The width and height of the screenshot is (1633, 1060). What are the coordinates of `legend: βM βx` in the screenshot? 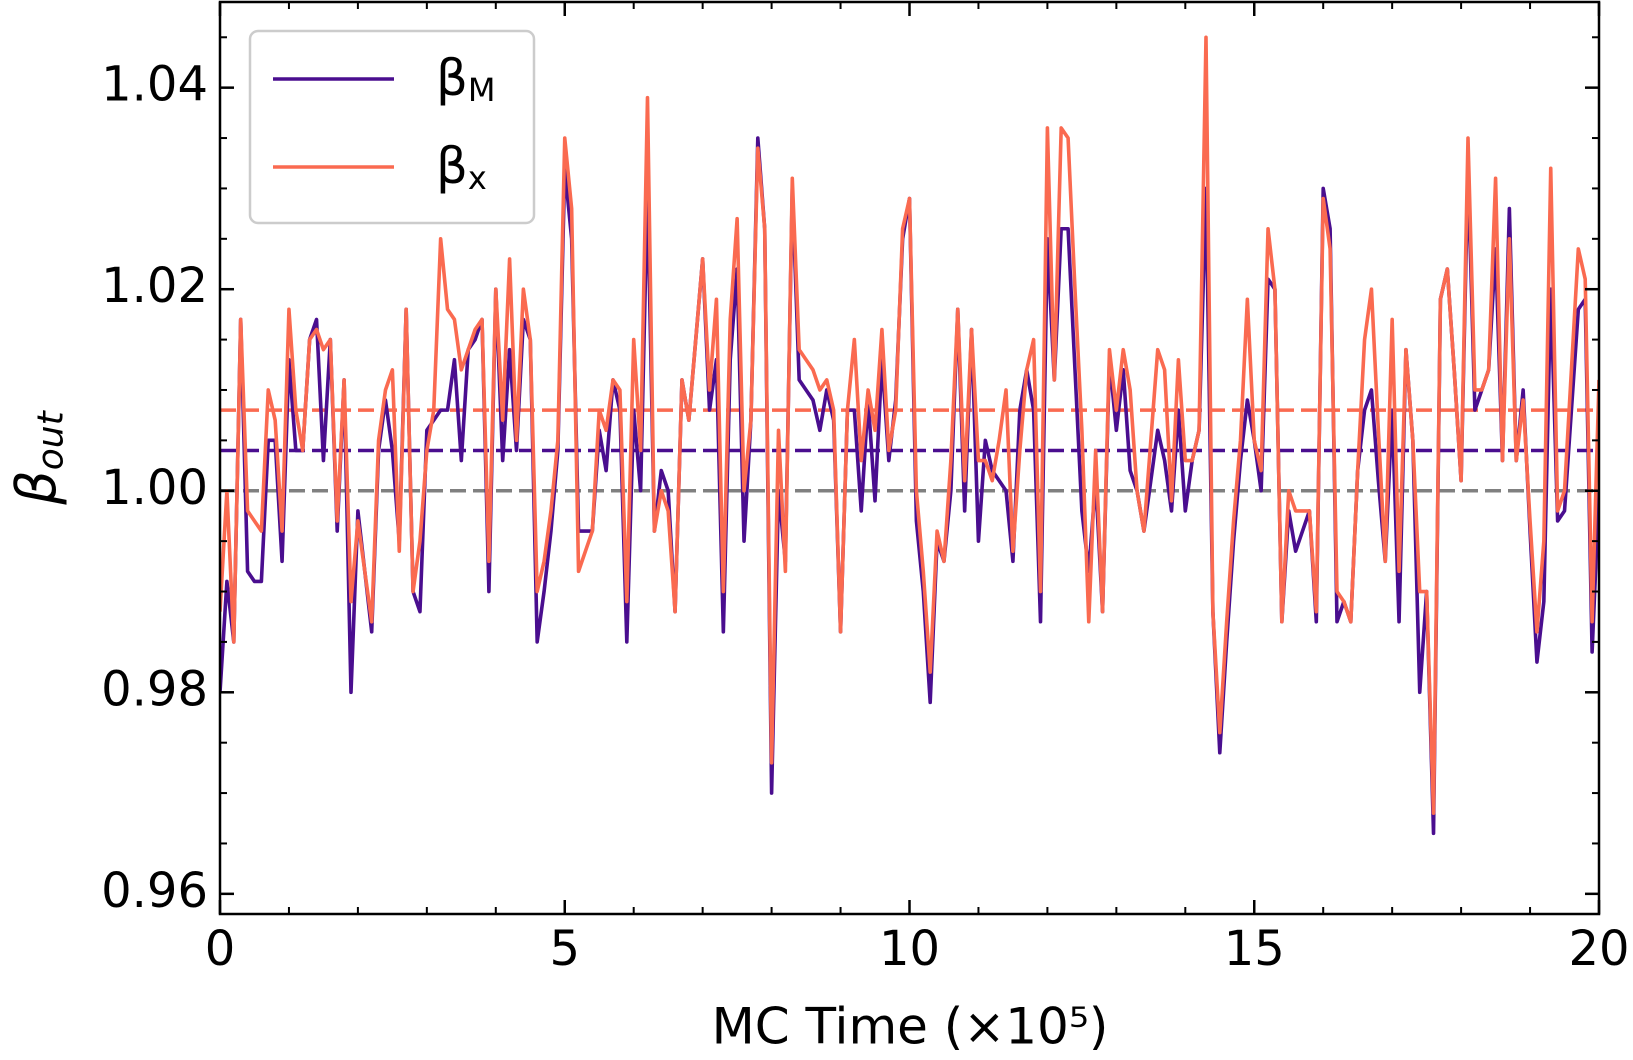 It's located at (392, 127).